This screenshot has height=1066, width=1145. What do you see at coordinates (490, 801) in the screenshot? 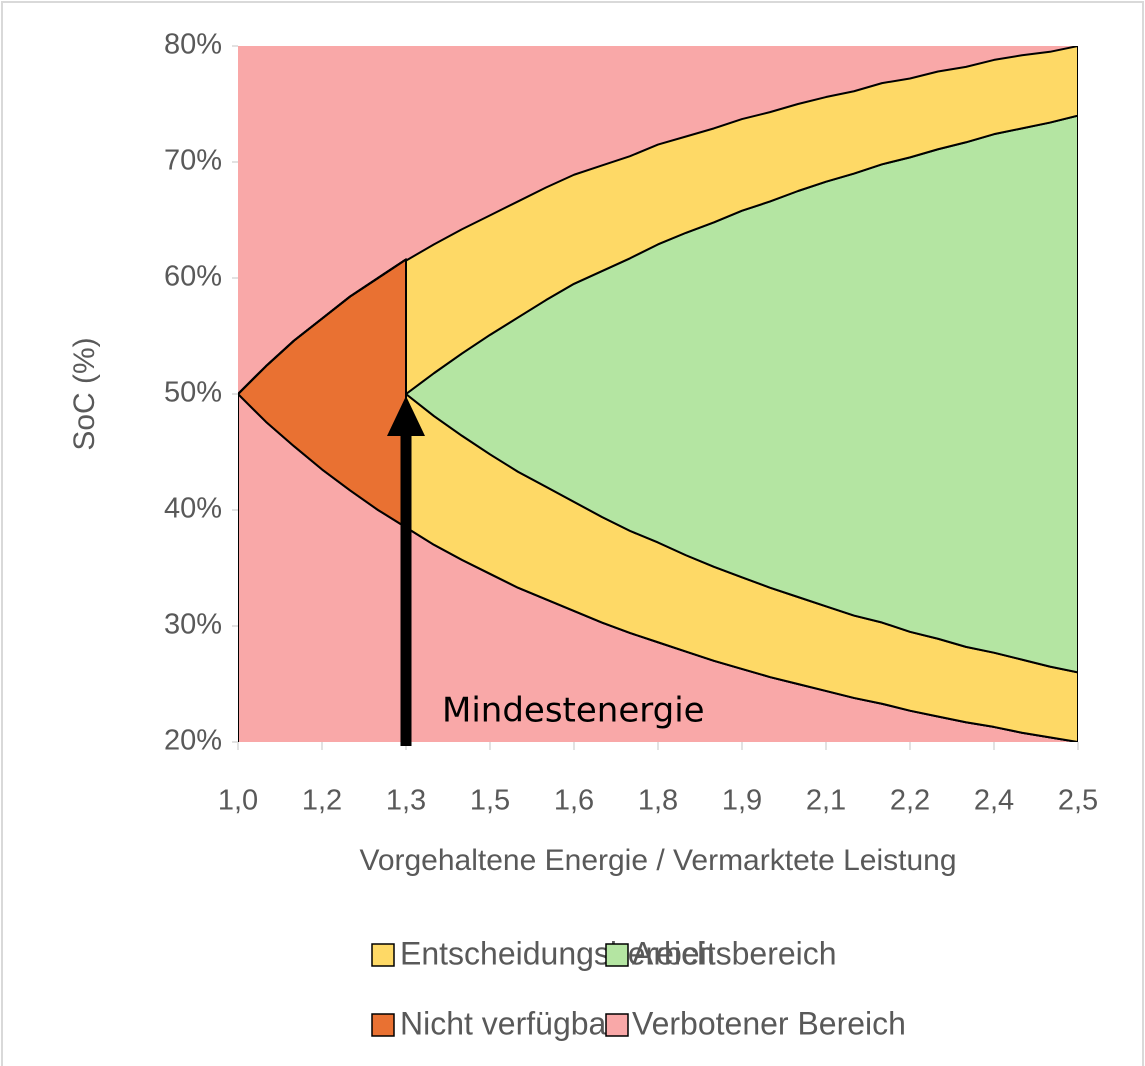
I see `x-tick-label: 1,5` at bounding box center [490, 801].